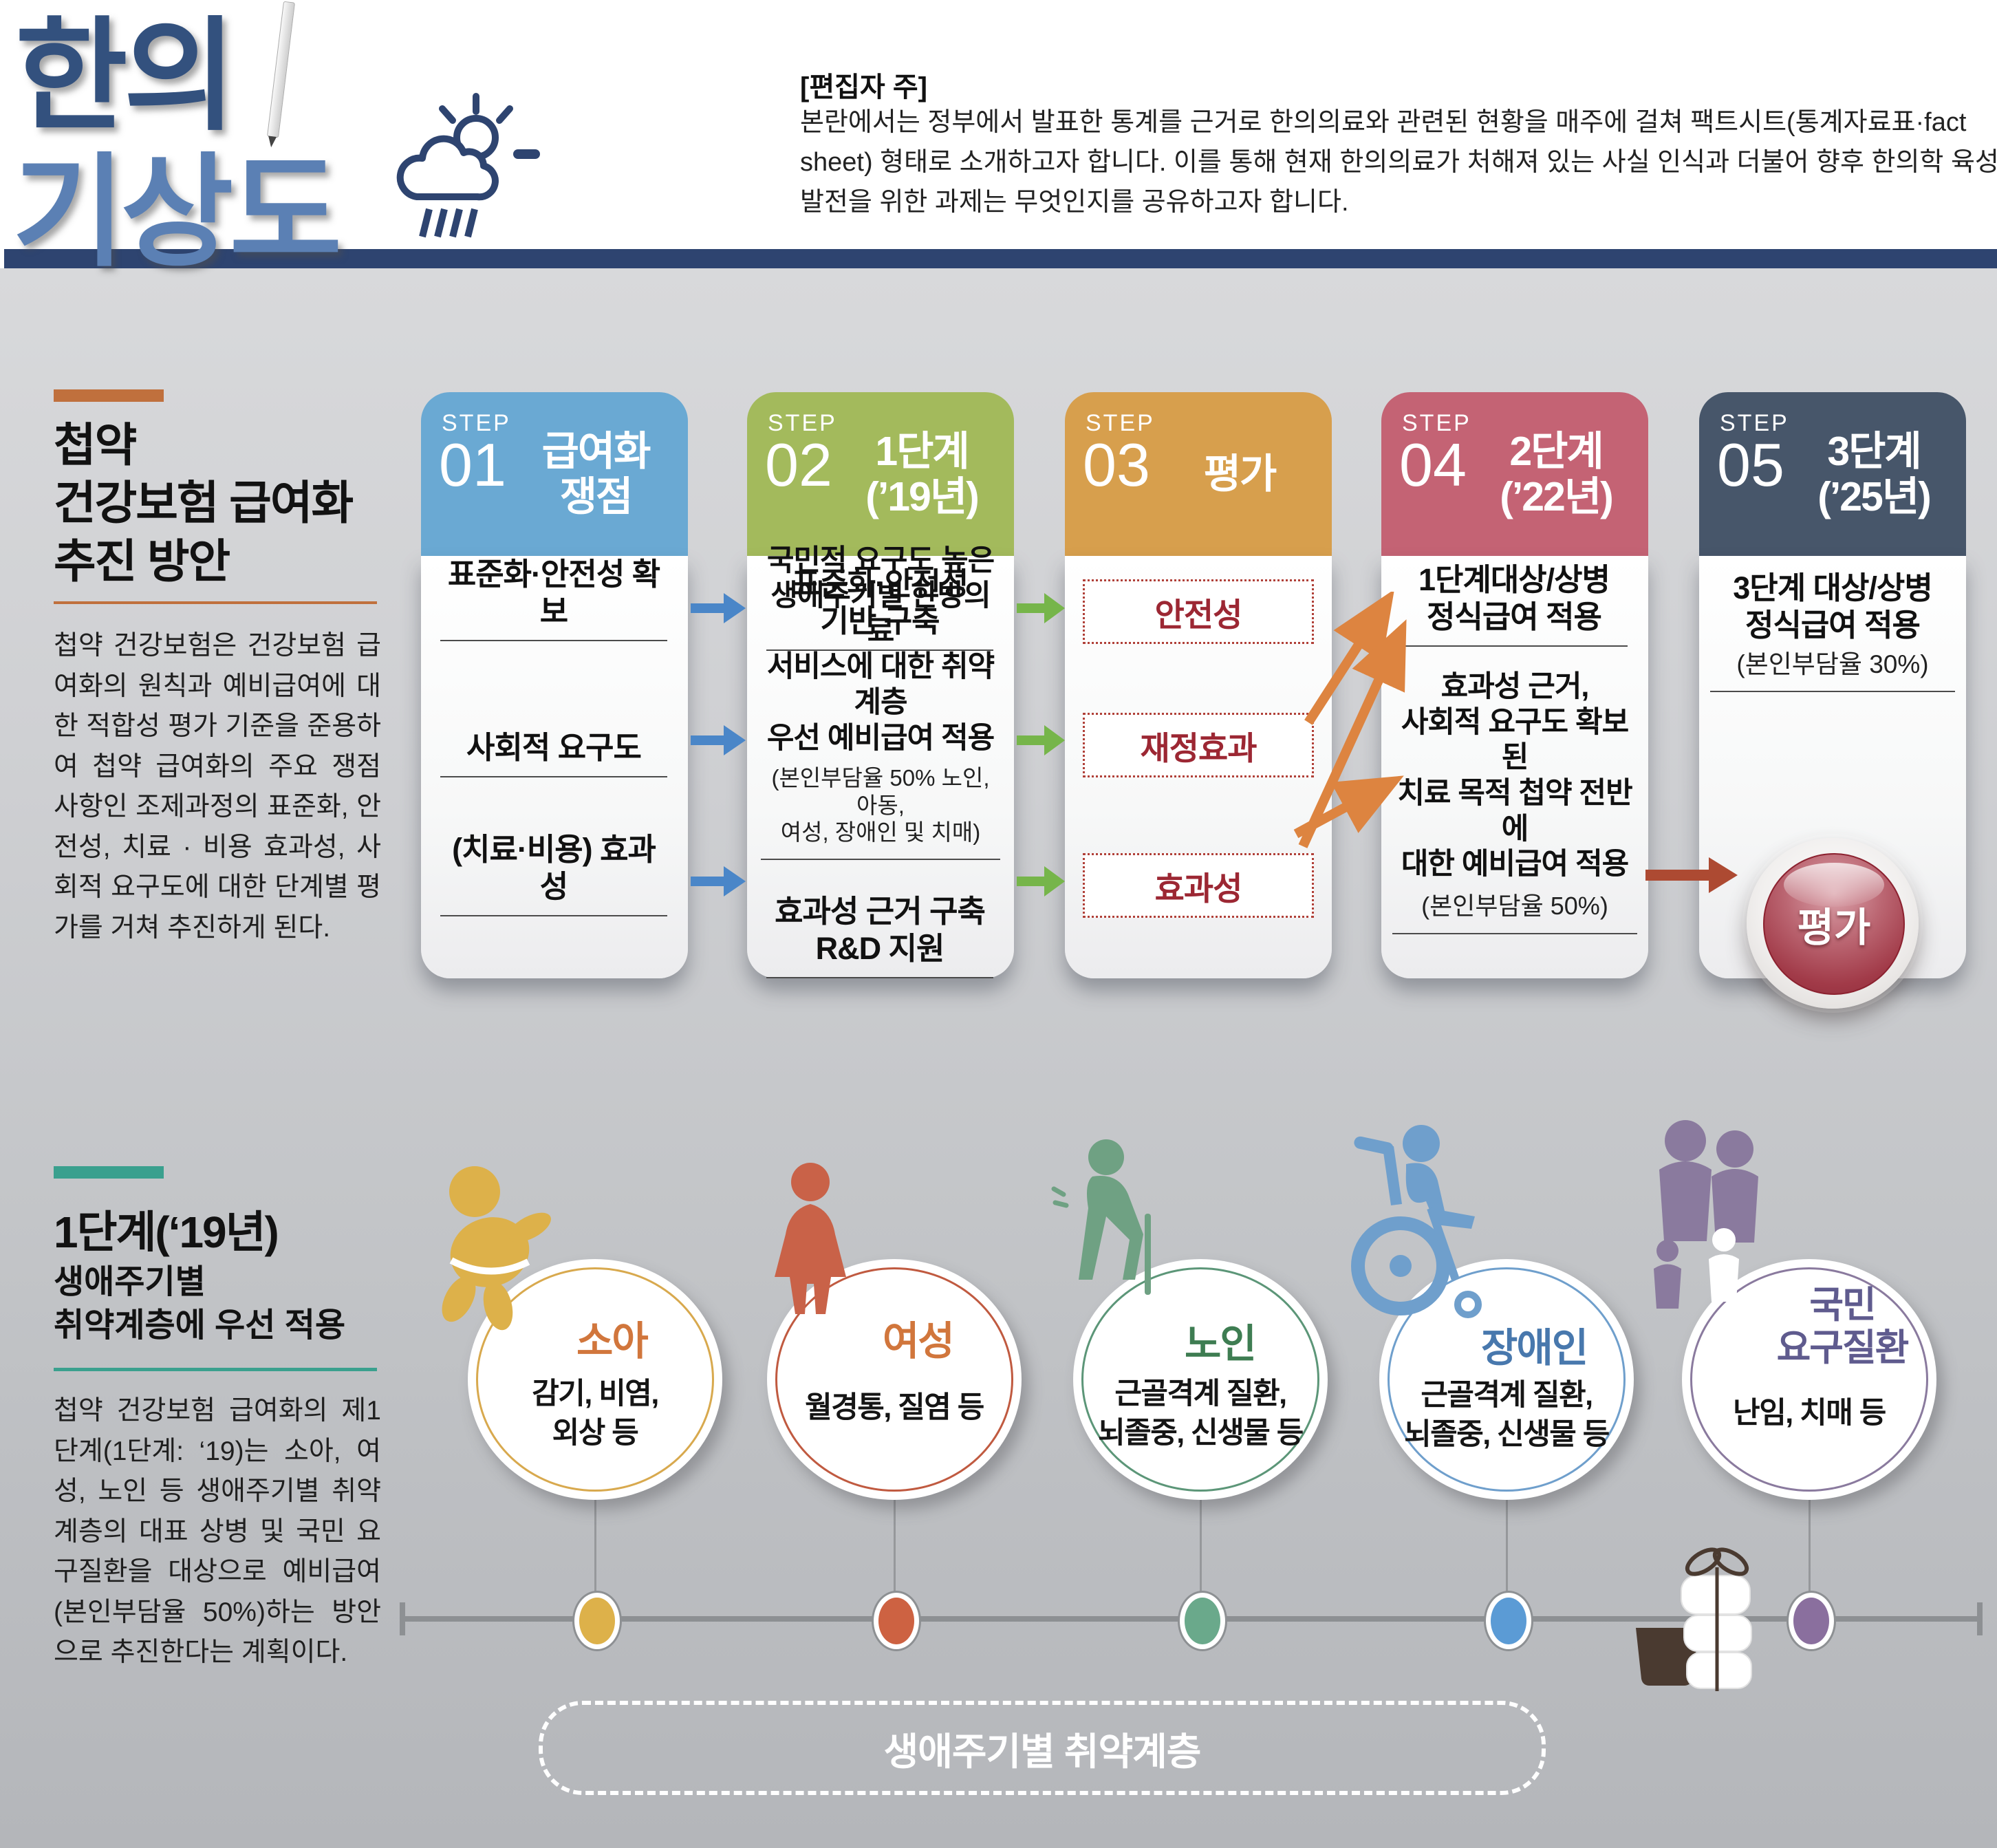 Image resolution: width=1997 pixels, height=1848 pixels. I want to click on flow-arrow-green-2-icon, so click(1041, 740).